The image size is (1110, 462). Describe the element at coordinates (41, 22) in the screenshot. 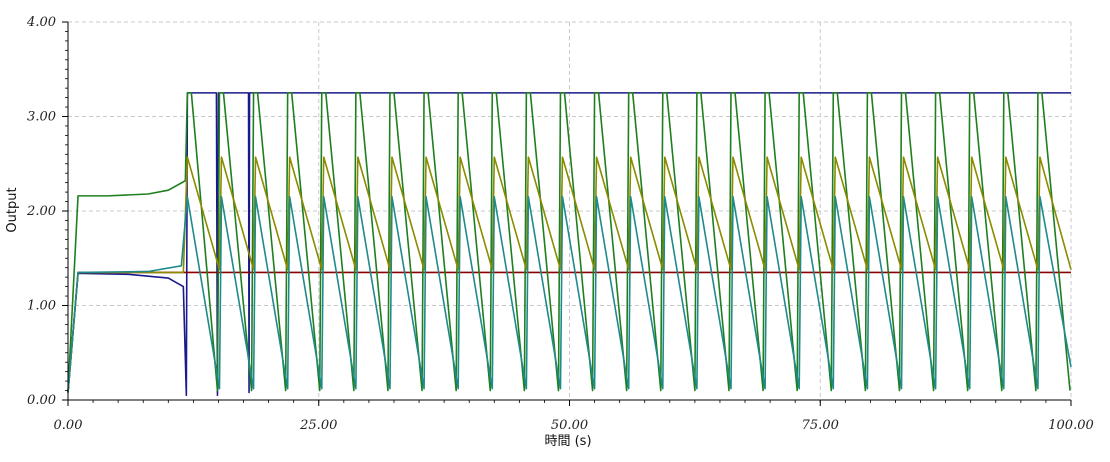

I see `y-tick-label: 4.00` at that location.